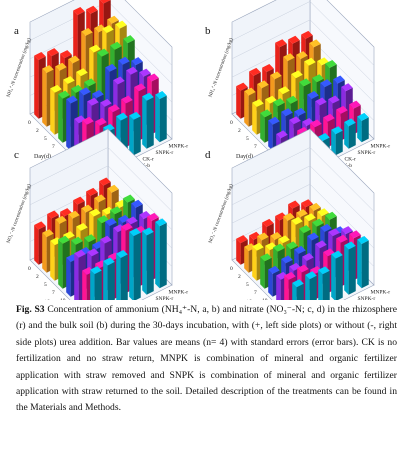 This screenshot has height=476, width=403. What do you see at coordinates (53, 147) in the screenshot?
I see `day-tick-label: 7` at bounding box center [53, 147].